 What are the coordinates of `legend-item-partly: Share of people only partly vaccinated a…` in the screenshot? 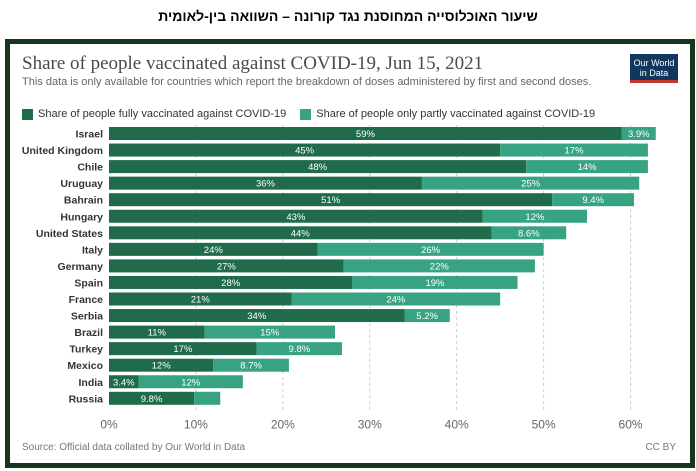 It's located at (447, 114).